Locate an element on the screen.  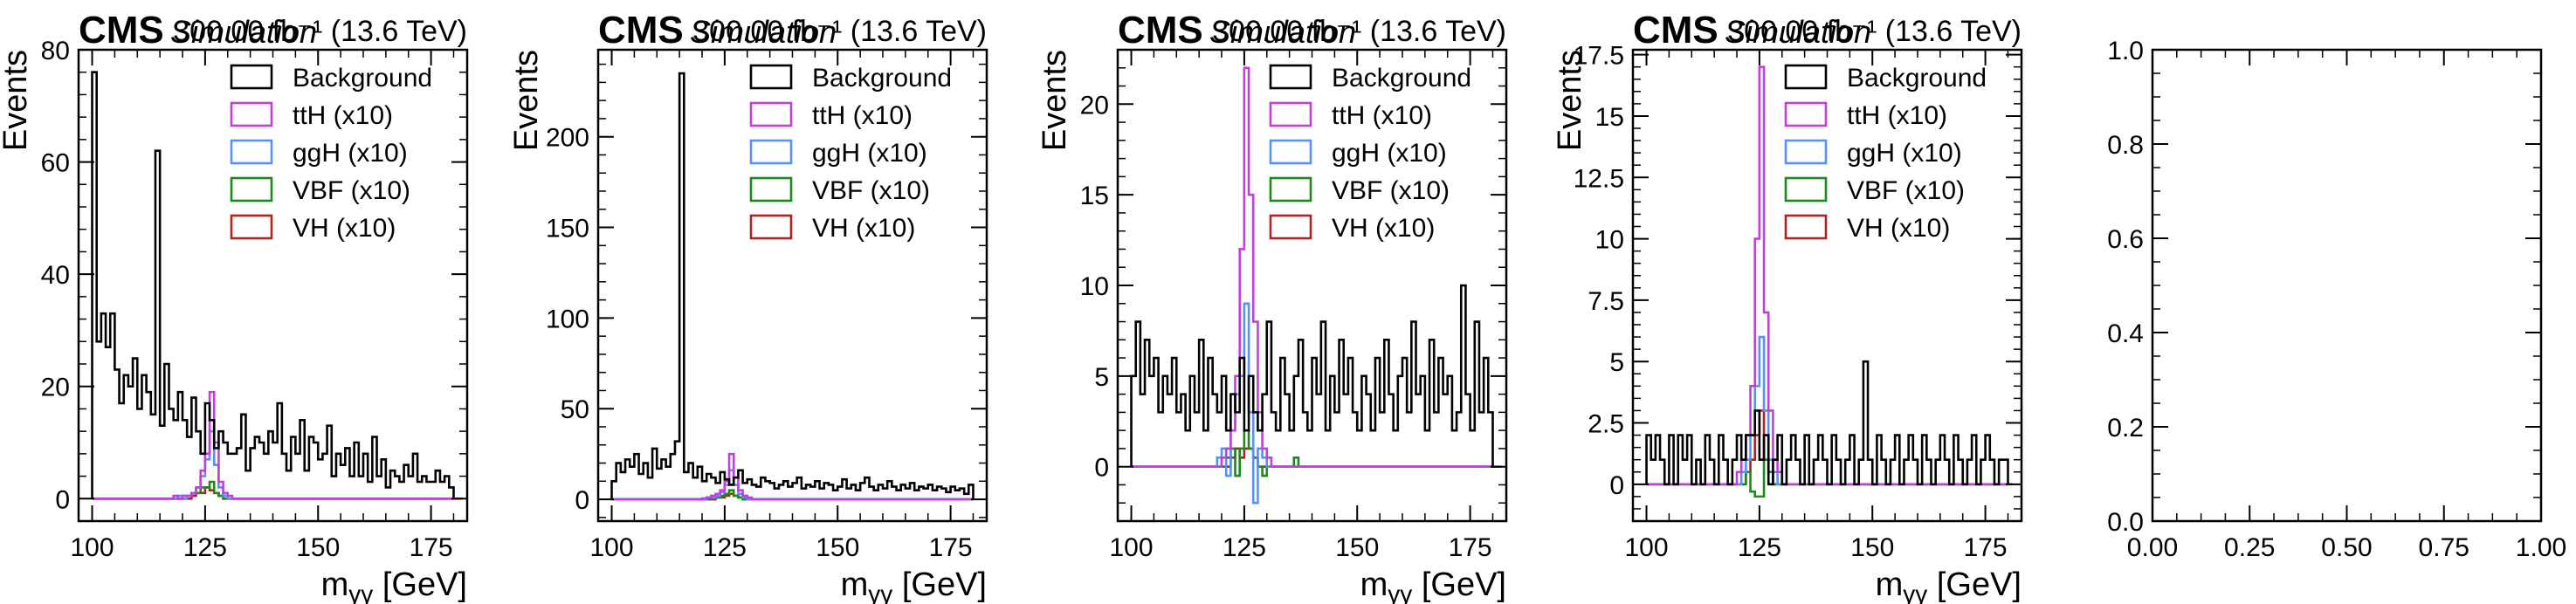
y-tick-label: 200 is located at coordinates (567, 138).